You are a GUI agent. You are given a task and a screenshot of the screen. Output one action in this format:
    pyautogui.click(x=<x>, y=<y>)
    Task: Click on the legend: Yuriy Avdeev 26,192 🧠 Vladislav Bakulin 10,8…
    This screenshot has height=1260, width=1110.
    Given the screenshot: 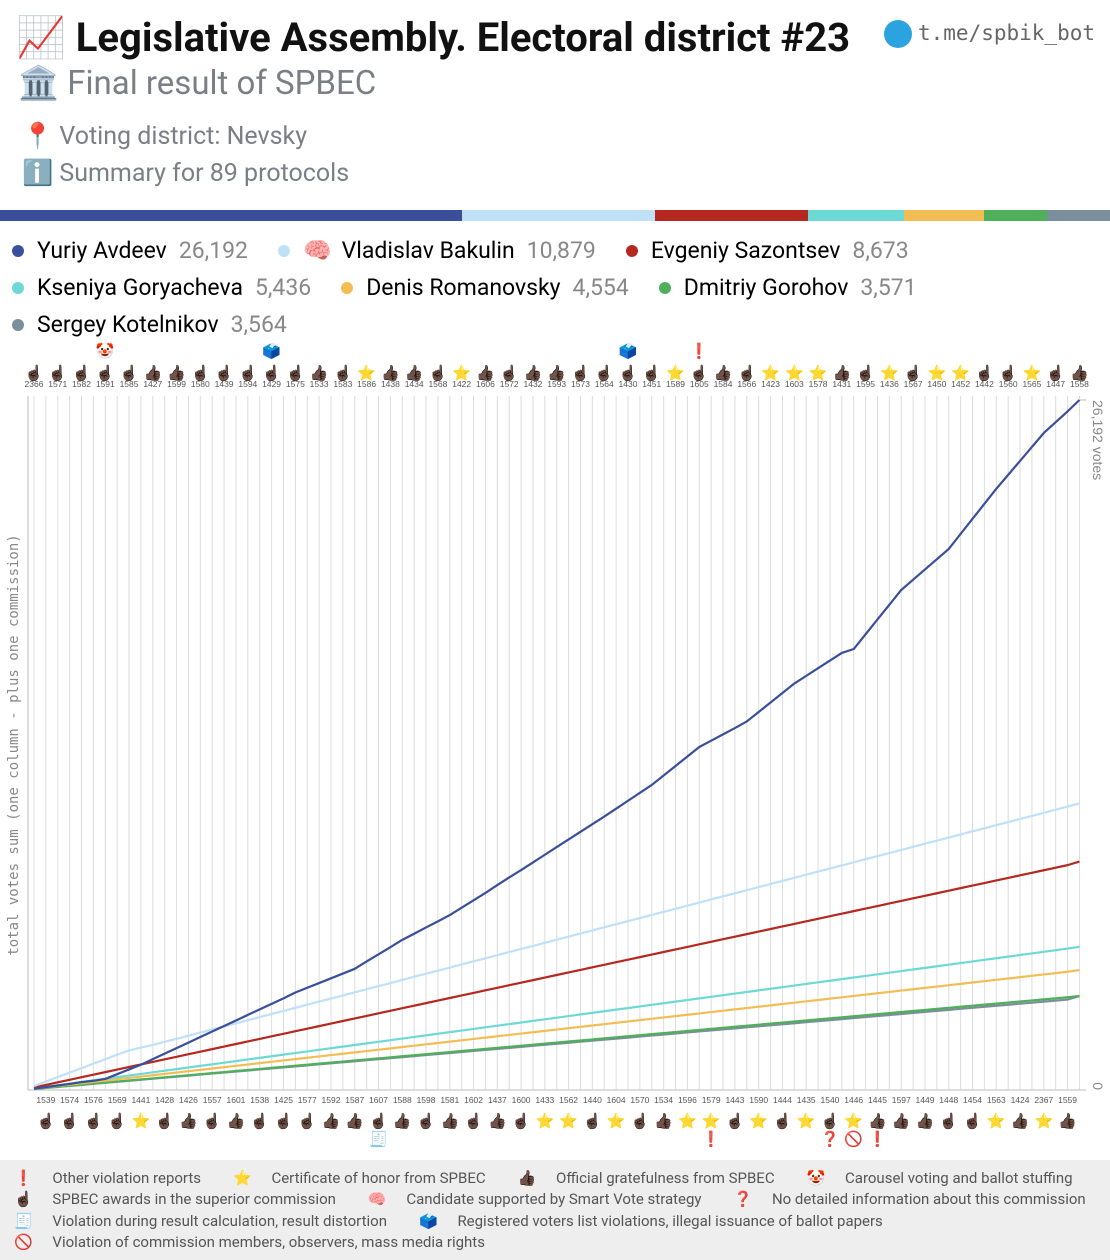 What is the action you would take?
    pyautogui.click(x=557, y=287)
    